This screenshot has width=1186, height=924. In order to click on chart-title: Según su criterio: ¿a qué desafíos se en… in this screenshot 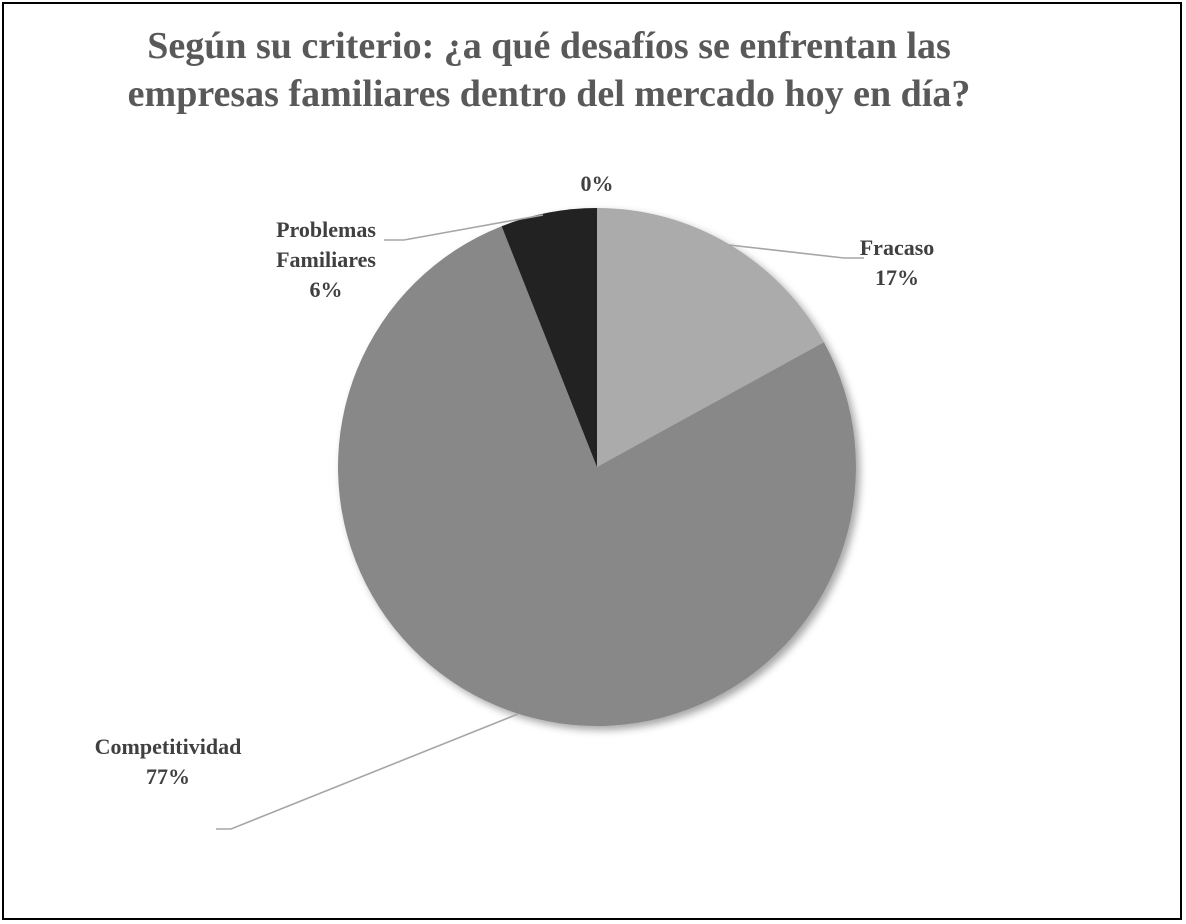, I will do `click(549, 70)`.